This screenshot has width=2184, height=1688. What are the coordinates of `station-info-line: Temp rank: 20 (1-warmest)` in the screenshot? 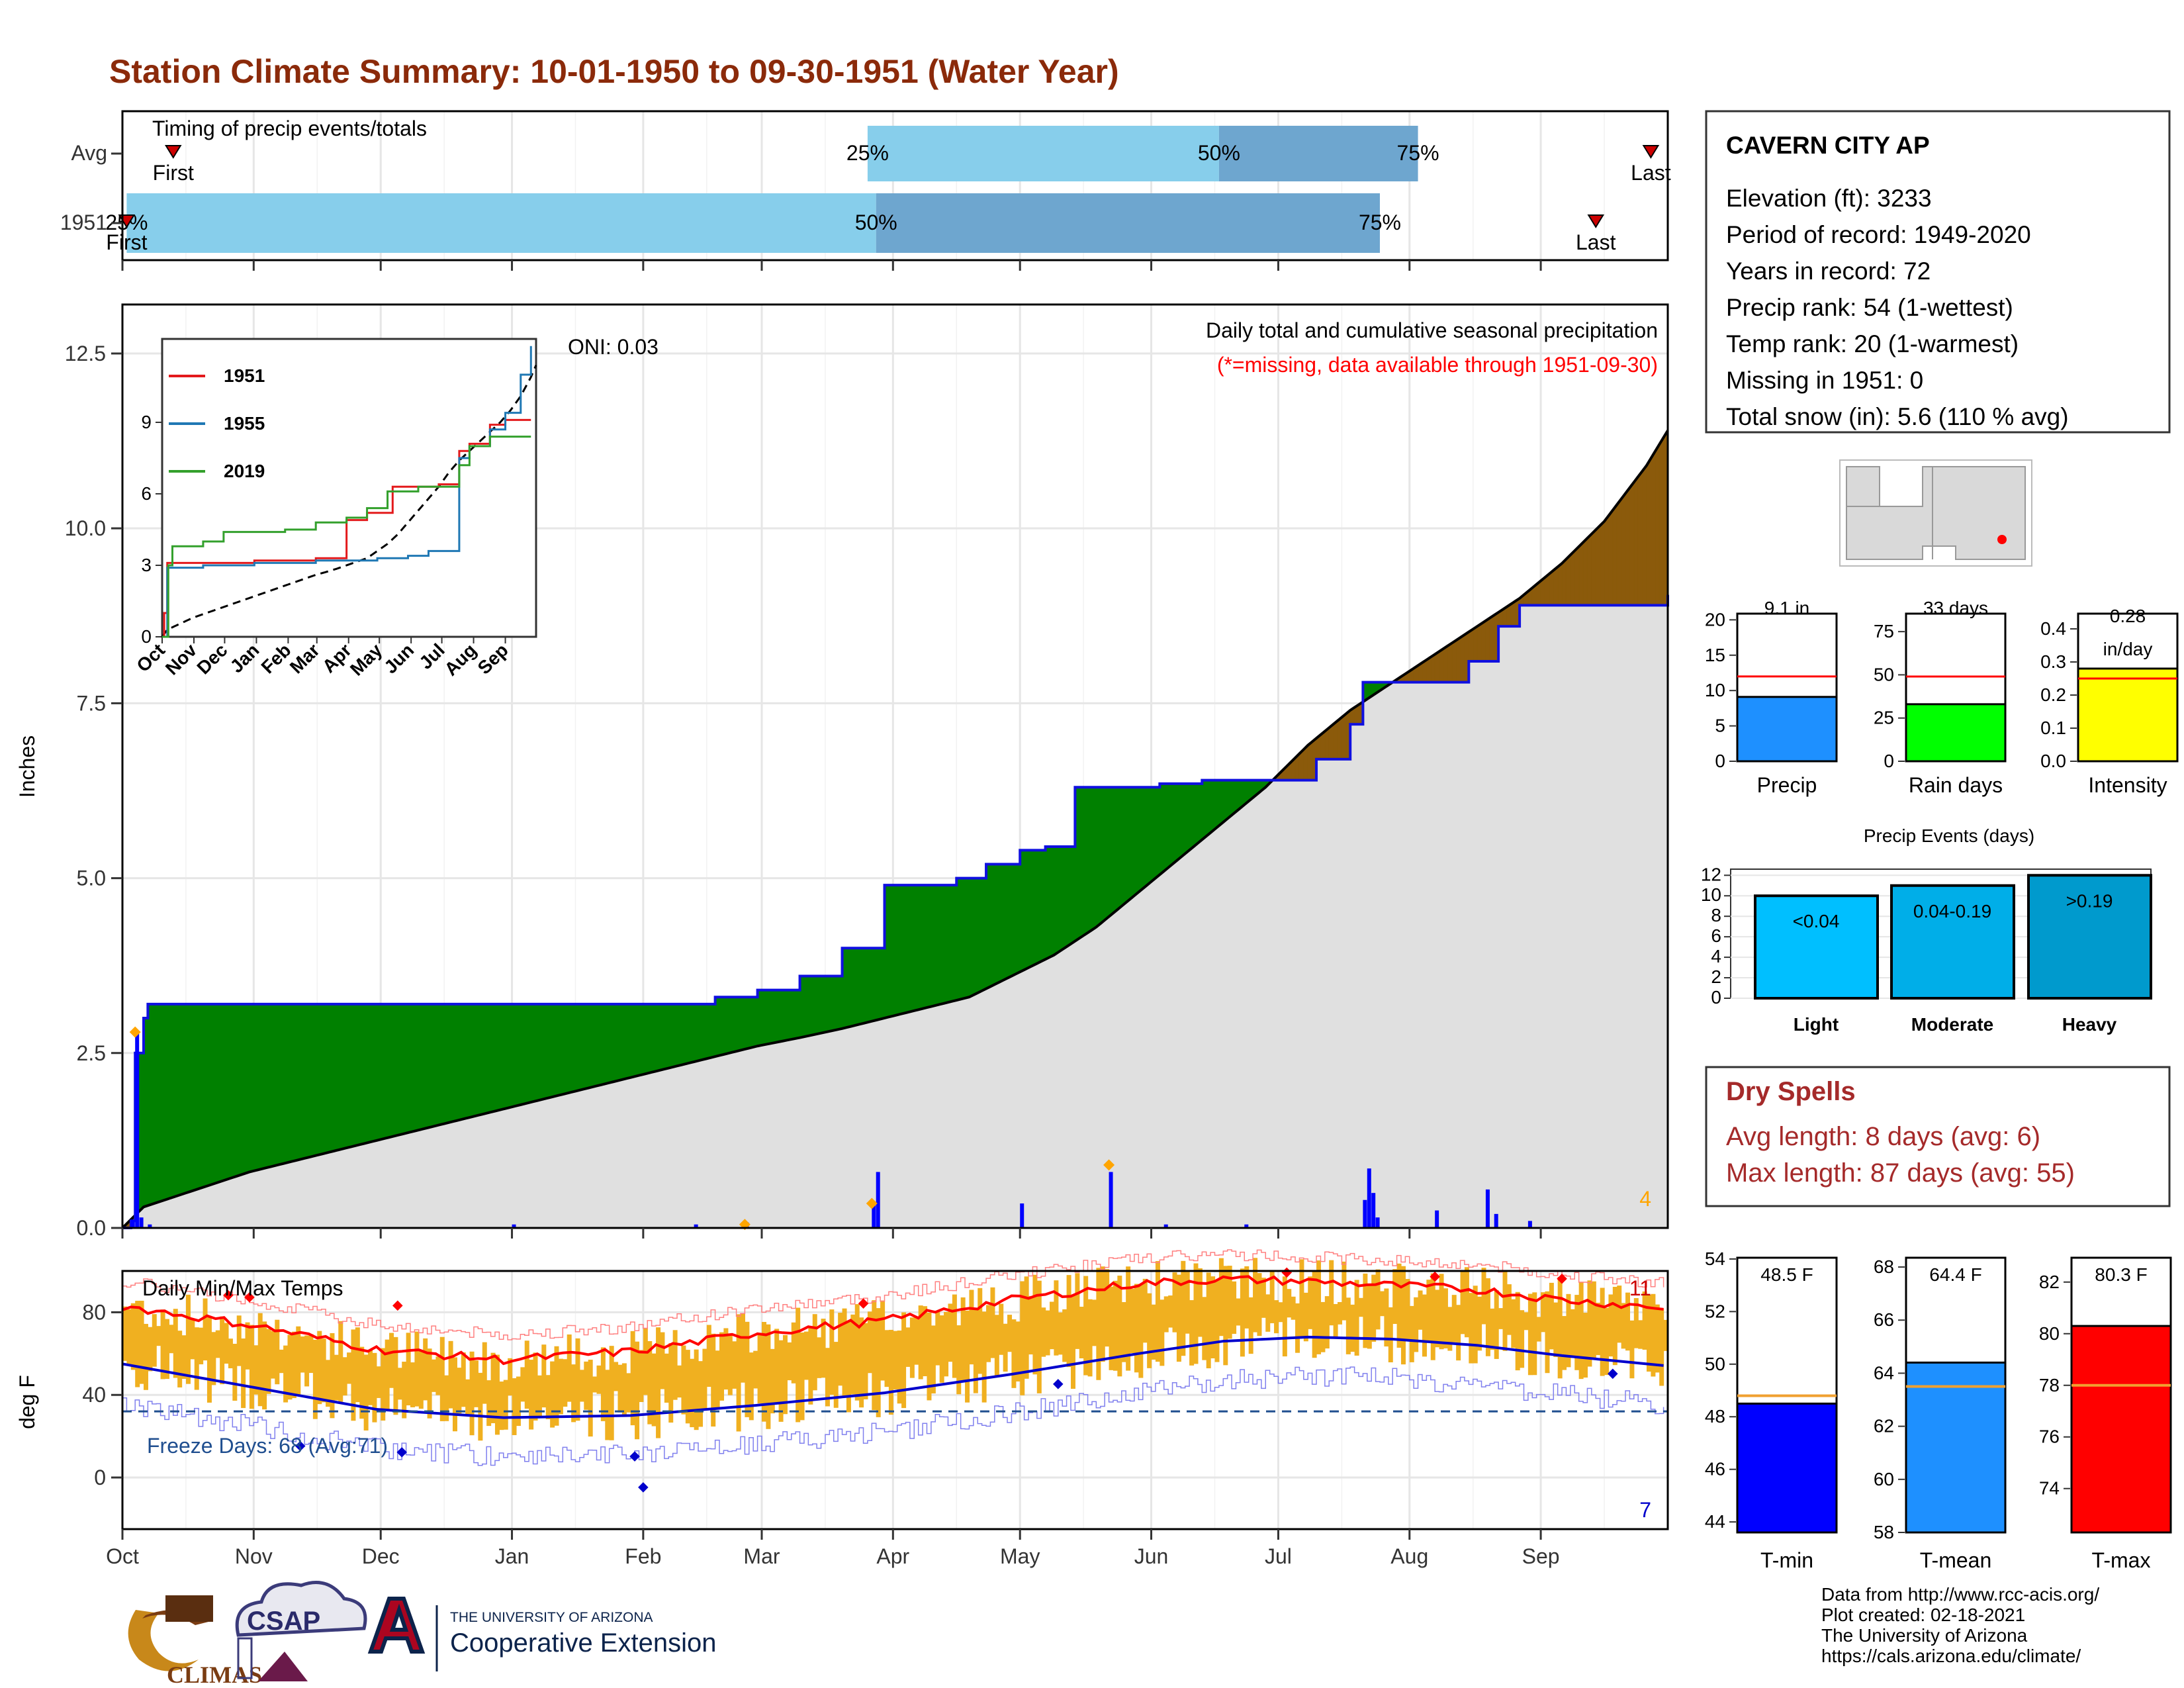 It's located at (1872, 343).